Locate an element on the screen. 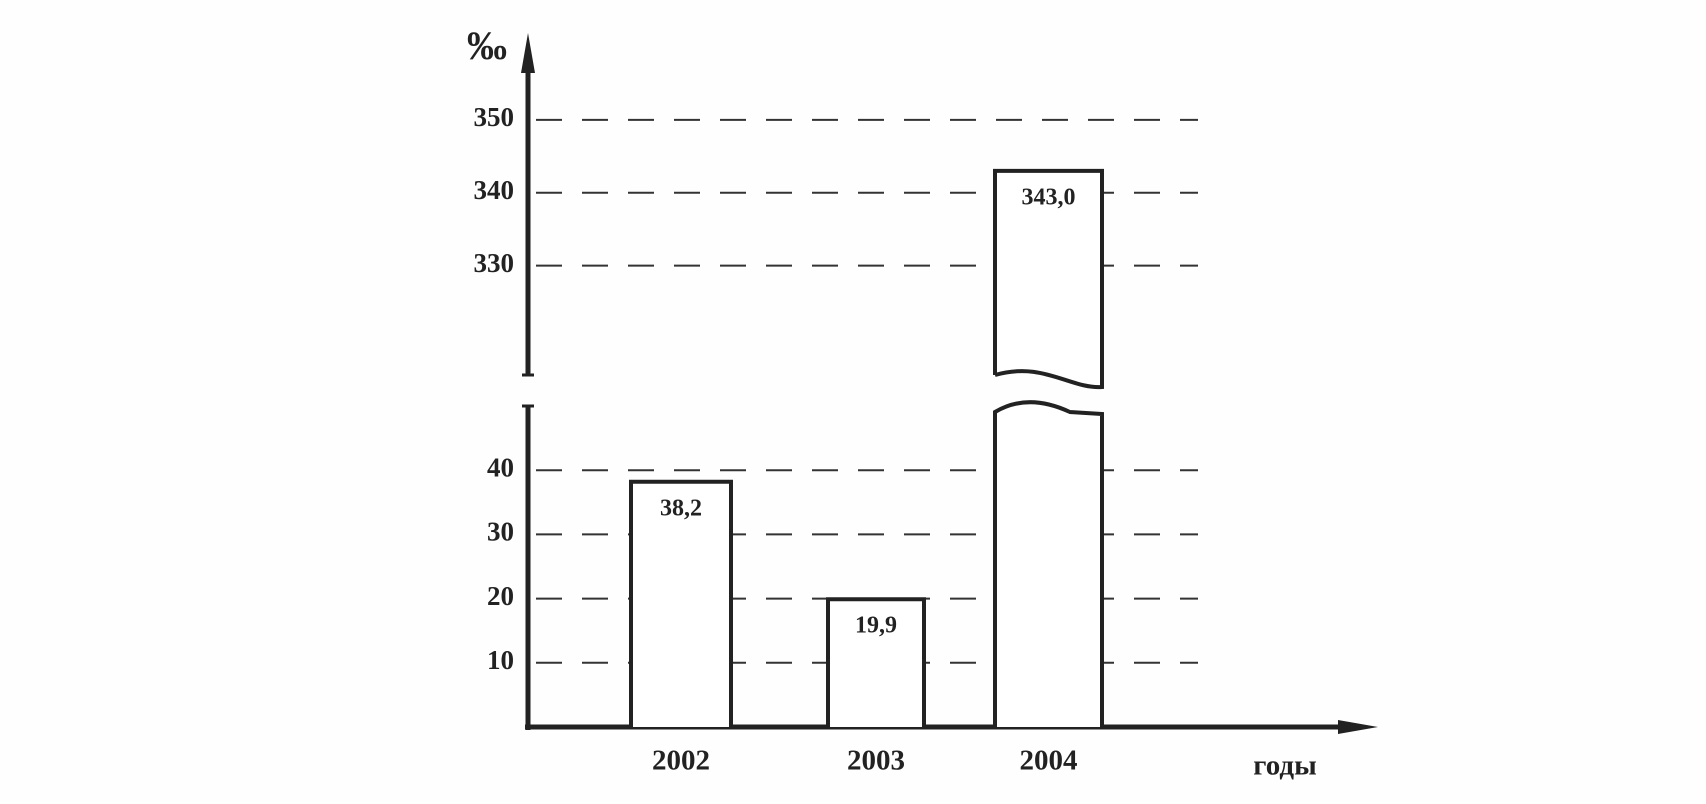 This screenshot has width=1706, height=804. x-axis-arrow is located at coordinates (1358, 727).